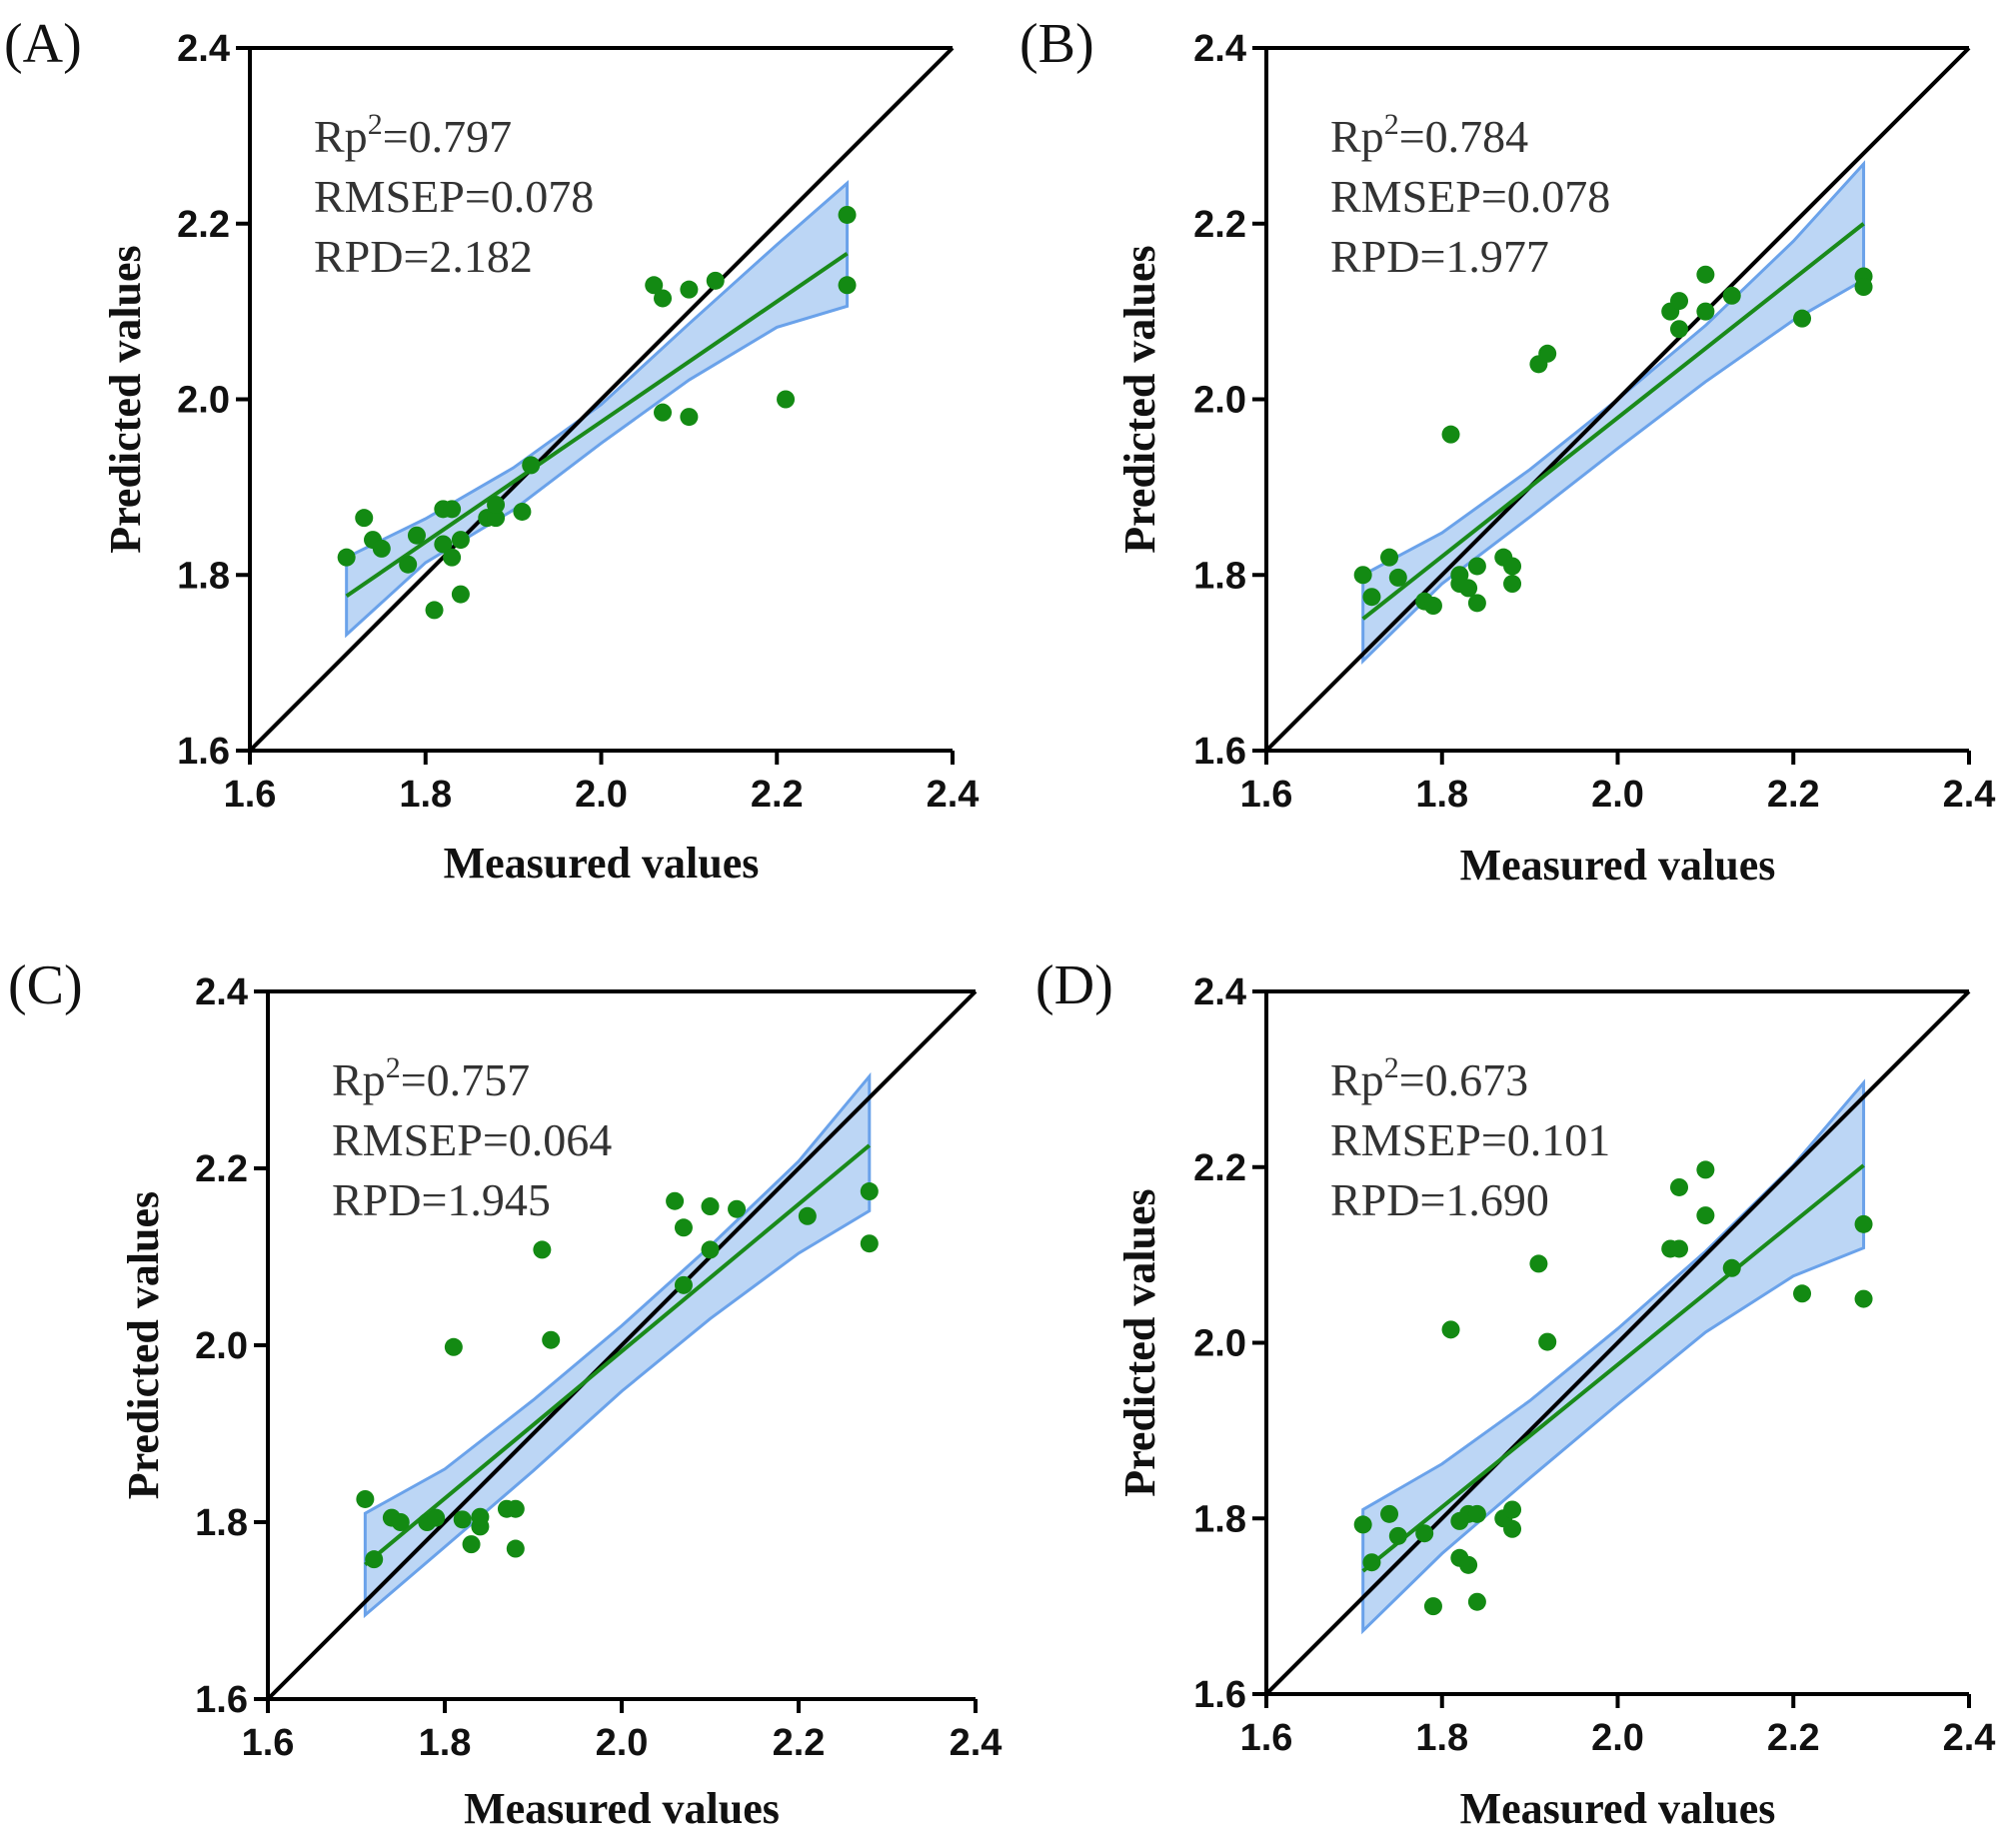 The height and width of the screenshot is (1848, 2007). Describe the element at coordinates (472, 1139) in the screenshot. I see `stat-rmsep: RMSEP=0.064` at that location.